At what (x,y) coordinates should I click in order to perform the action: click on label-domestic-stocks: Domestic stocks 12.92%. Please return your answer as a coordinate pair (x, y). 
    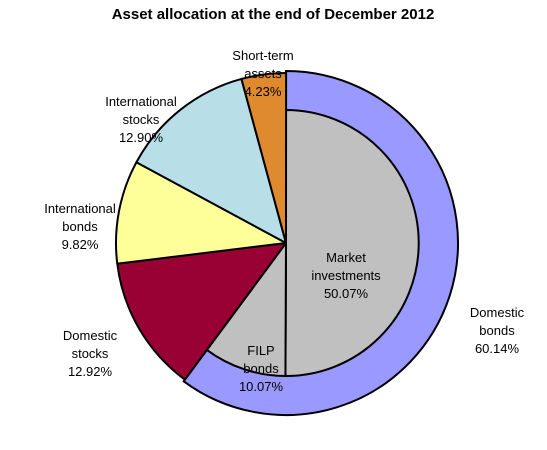
    Looking at the image, I should click on (90, 353).